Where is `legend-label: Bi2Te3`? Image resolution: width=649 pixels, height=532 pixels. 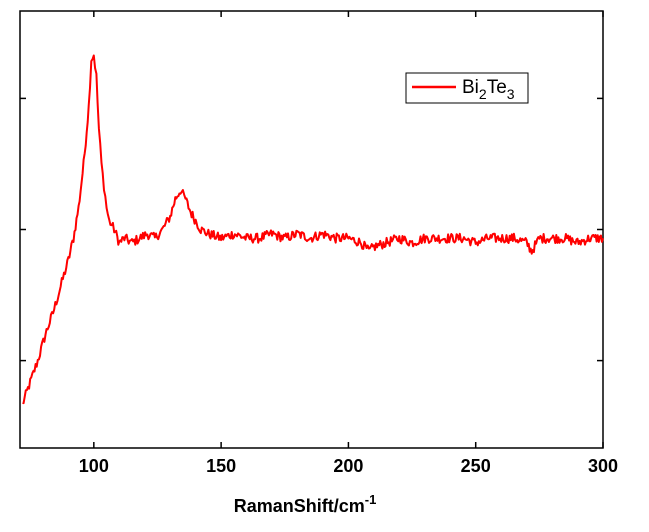 legend-label: Bi2Te3 is located at coordinates (488, 89).